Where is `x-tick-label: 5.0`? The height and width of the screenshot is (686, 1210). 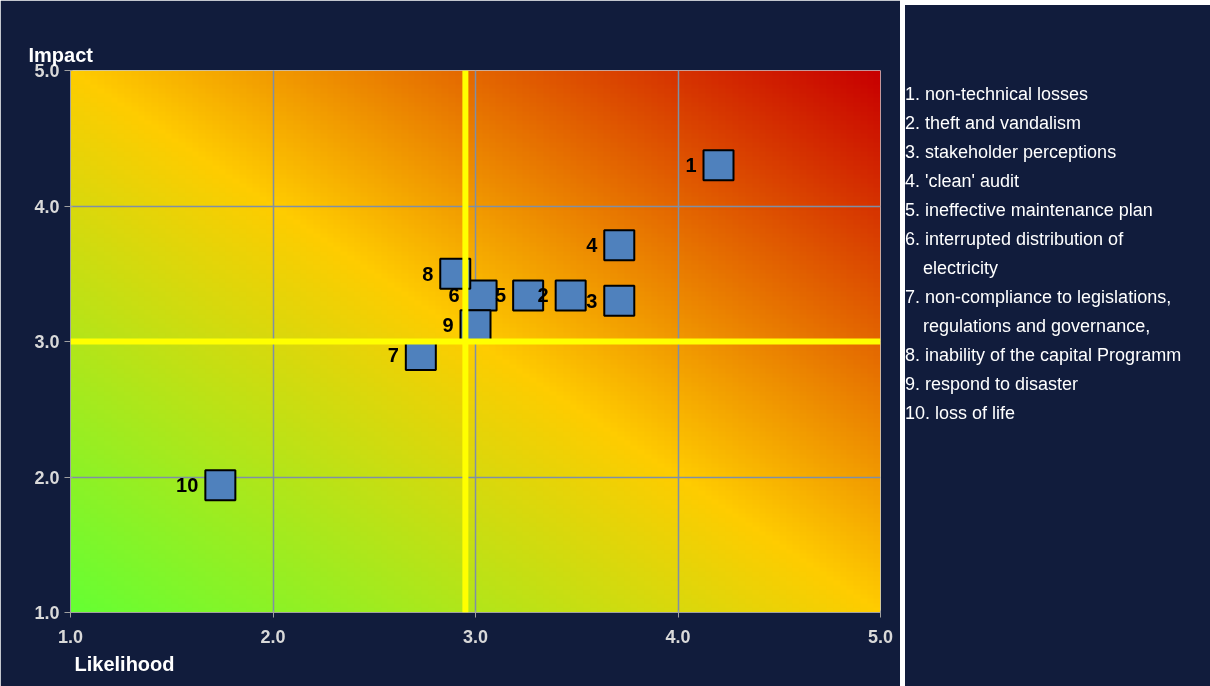
x-tick-label: 5.0 is located at coordinates (880, 636).